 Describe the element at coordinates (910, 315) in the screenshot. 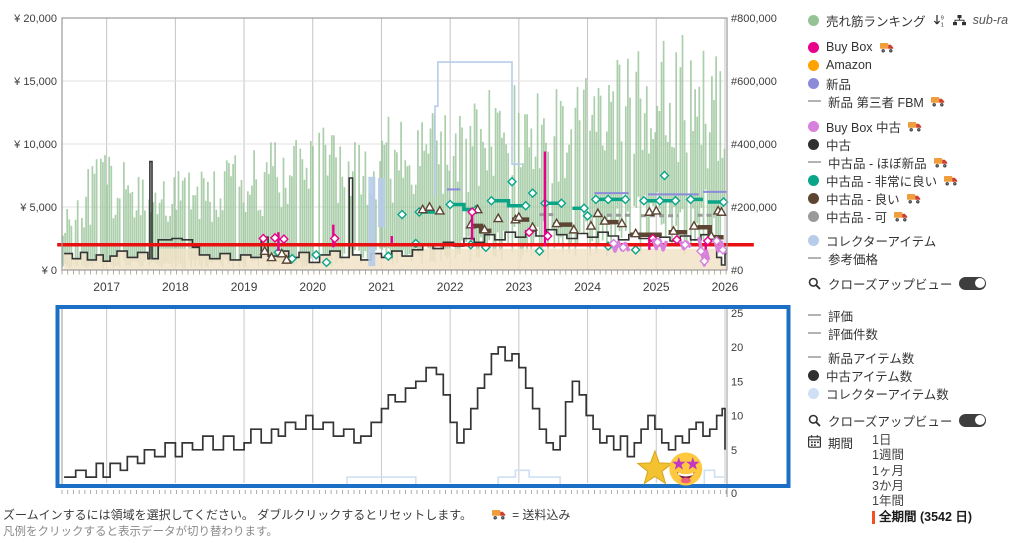

I see `legend-item-rating: 評価` at that location.